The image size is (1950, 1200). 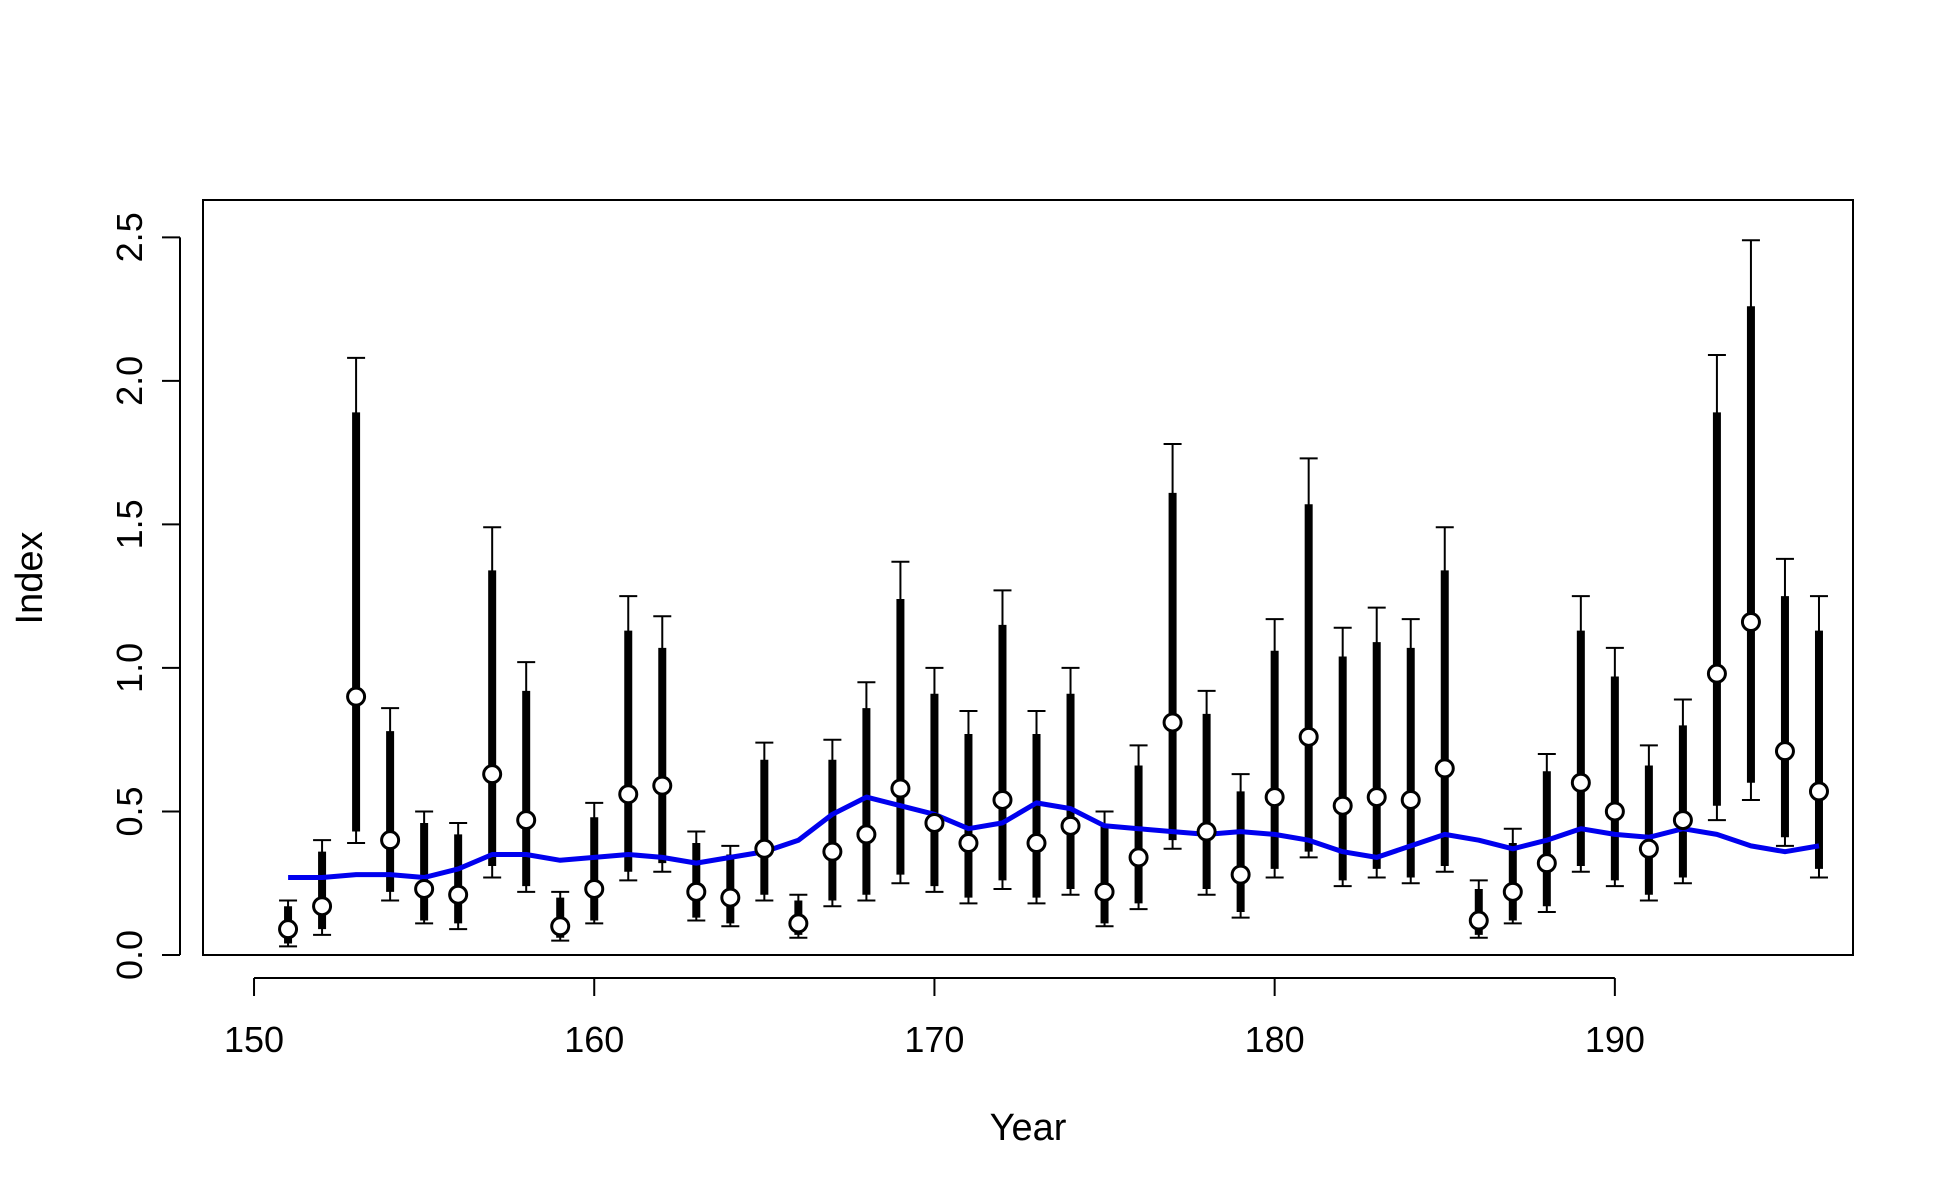 I want to click on x-axis: 150 160 170 180 190, so click(x=934, y=1018).